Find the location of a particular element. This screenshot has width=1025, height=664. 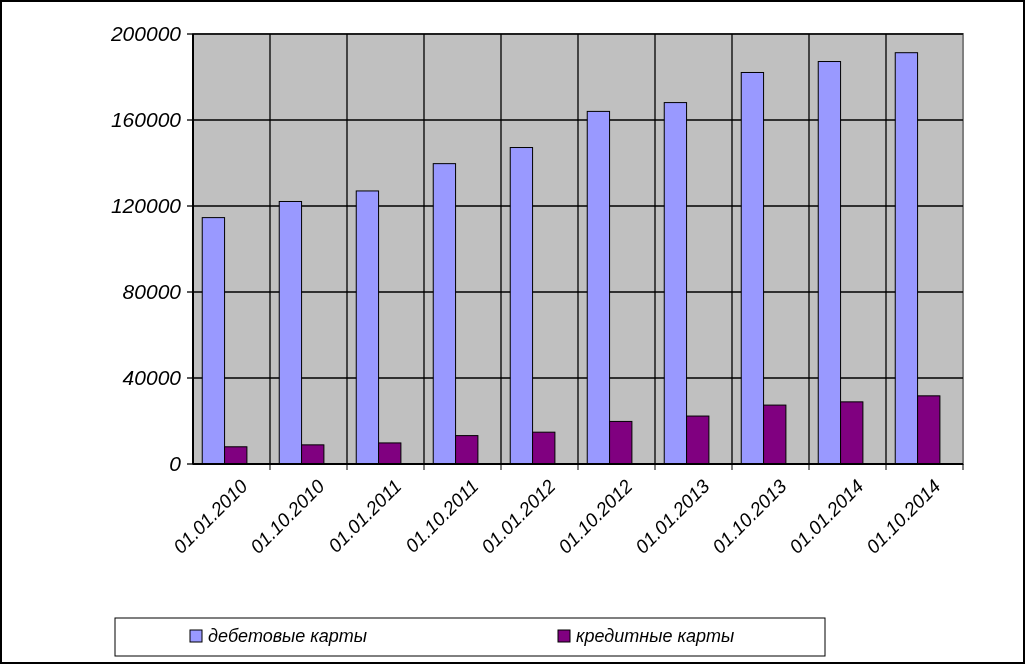

legend-label: дебетовые карты is located at coordinates (288, 636).